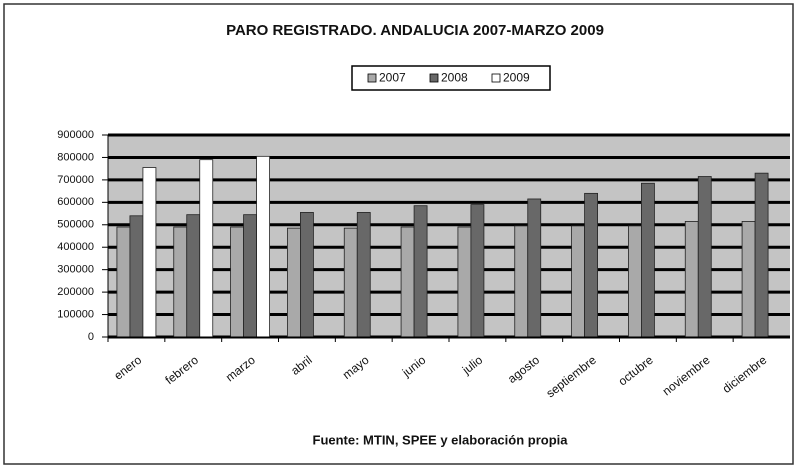 The image size is (797, 468). I want to click on y-tick-label: 100000, so click(75, 314).